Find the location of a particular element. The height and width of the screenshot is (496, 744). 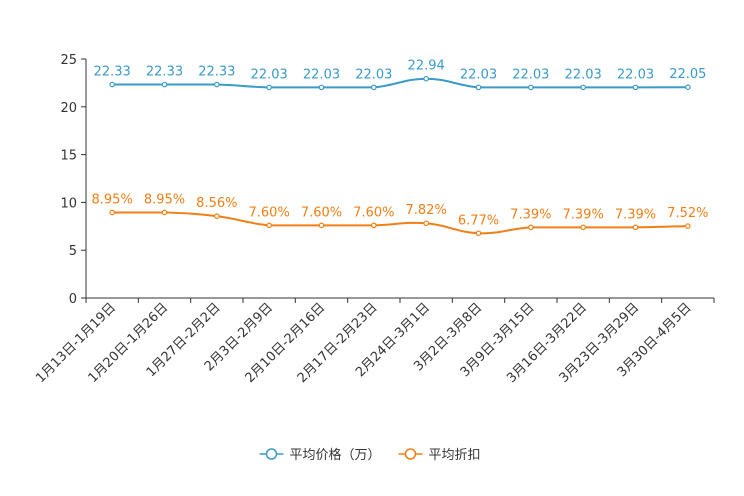

data-label: 6.77% is located at coordinates (478, 220).